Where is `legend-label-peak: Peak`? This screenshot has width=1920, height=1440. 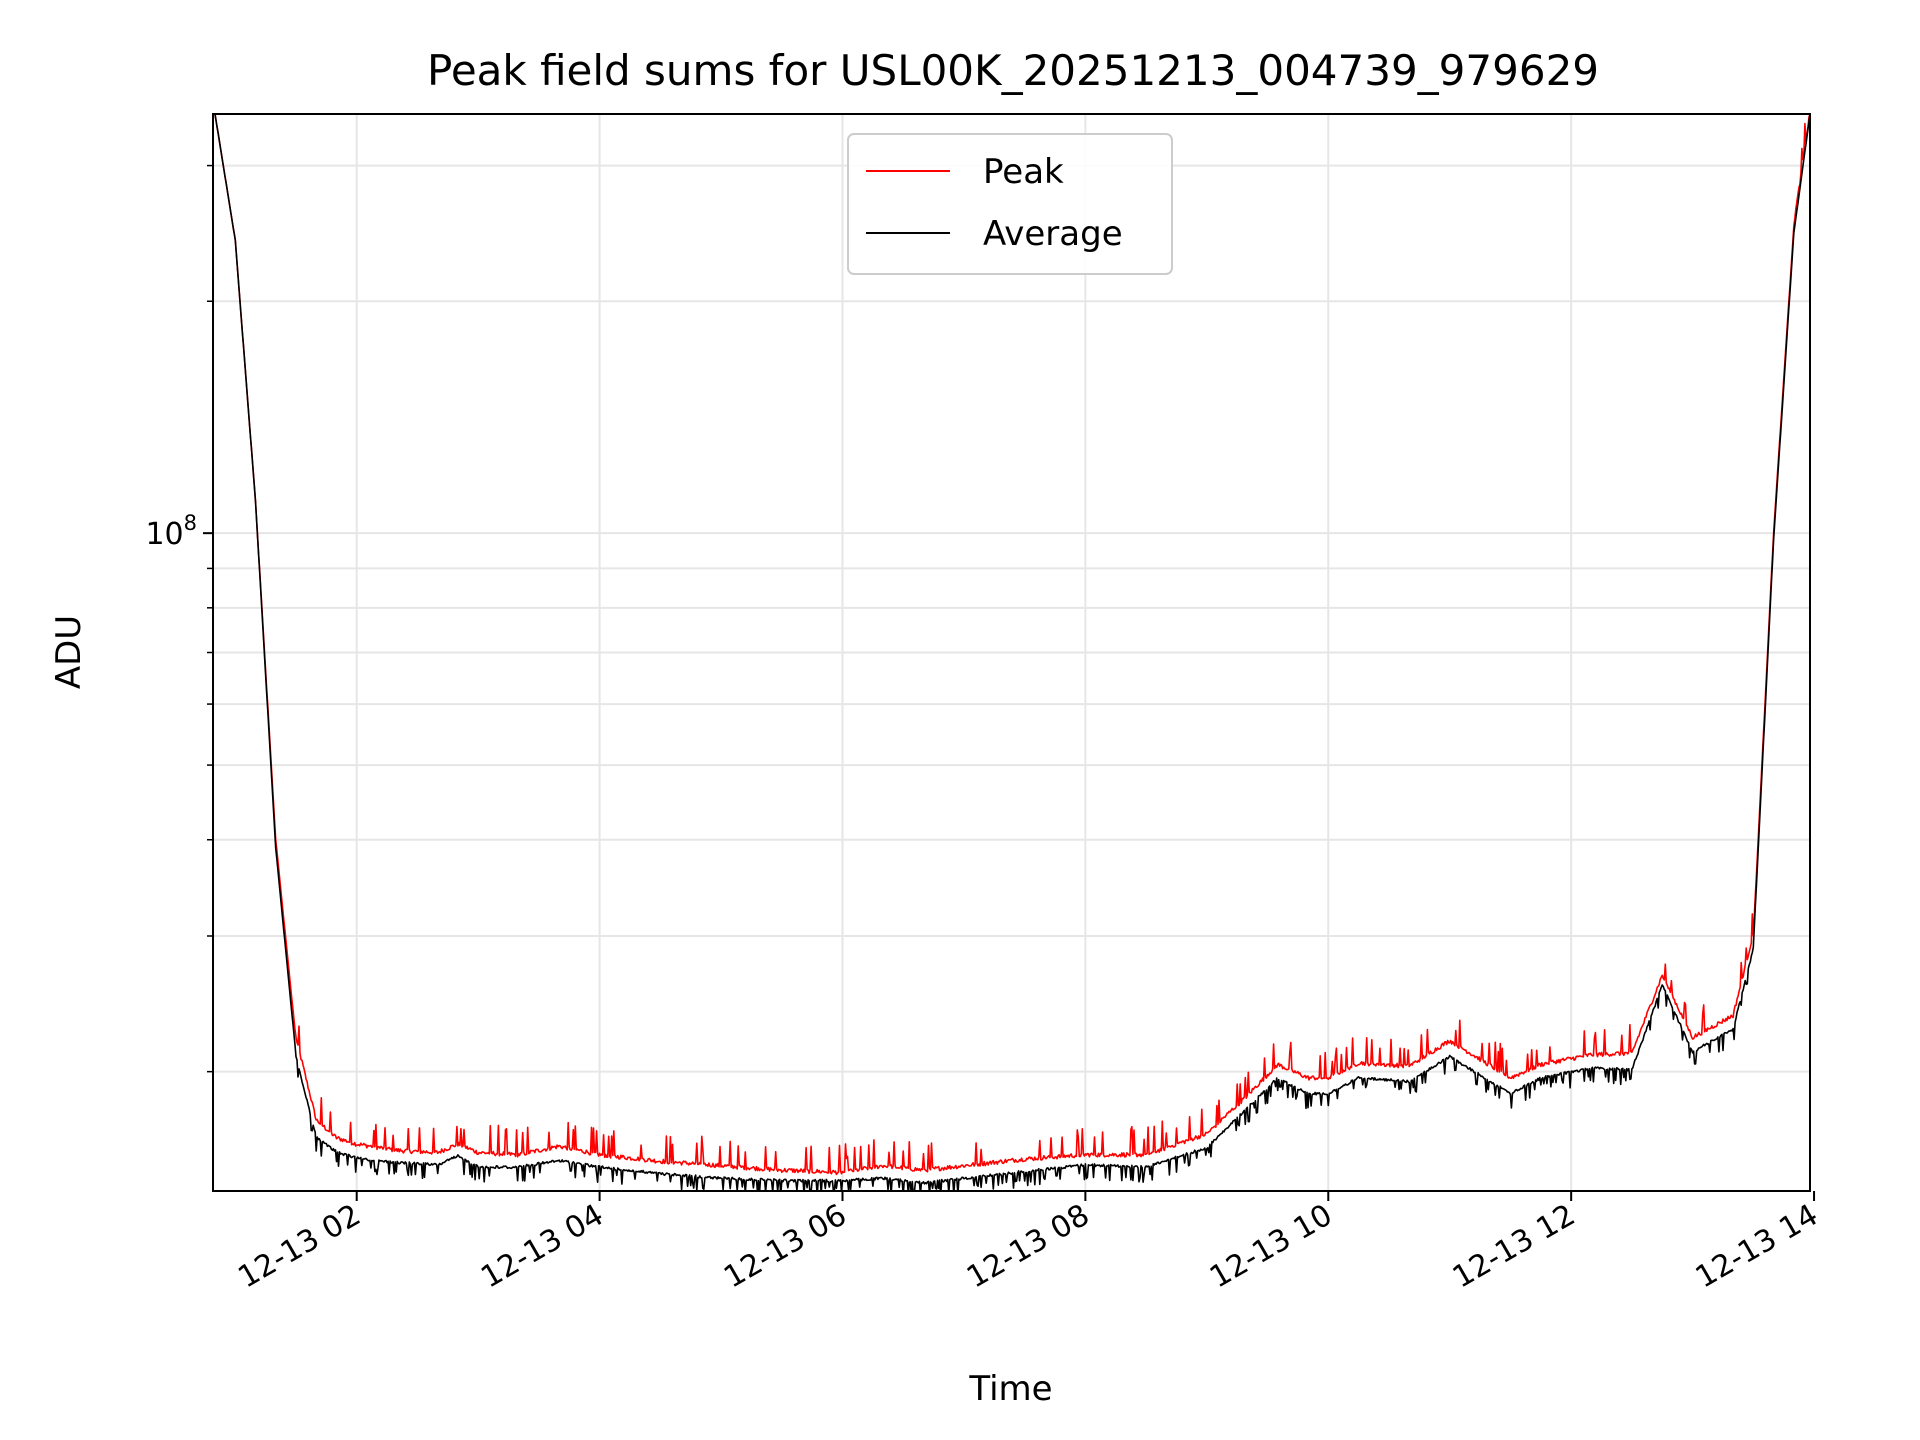
legend-label-peak: Peak is located at coordinates (1023, 172).